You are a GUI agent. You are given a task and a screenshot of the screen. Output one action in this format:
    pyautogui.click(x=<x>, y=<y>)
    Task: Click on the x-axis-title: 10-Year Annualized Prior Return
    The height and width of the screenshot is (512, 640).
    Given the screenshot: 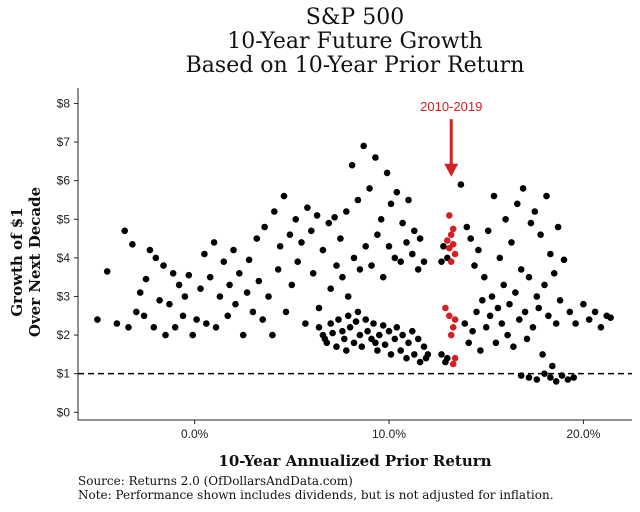 What is the action you would take?
    pyautogui.click(x=354, y=461)
    